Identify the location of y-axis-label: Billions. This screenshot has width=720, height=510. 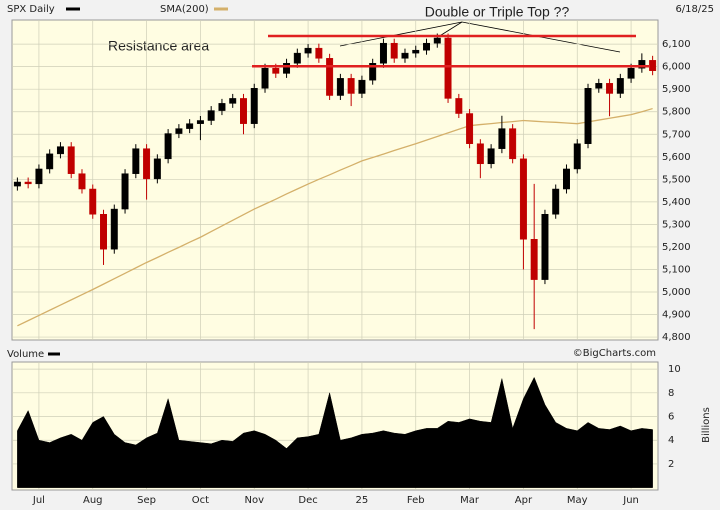
(706, 425).